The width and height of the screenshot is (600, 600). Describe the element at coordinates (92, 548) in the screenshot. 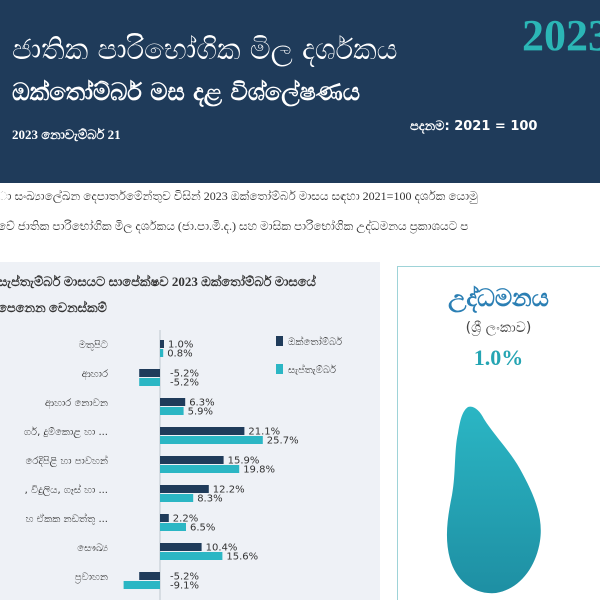

I see `category-label: සෞඛ්‍ය` at that location.